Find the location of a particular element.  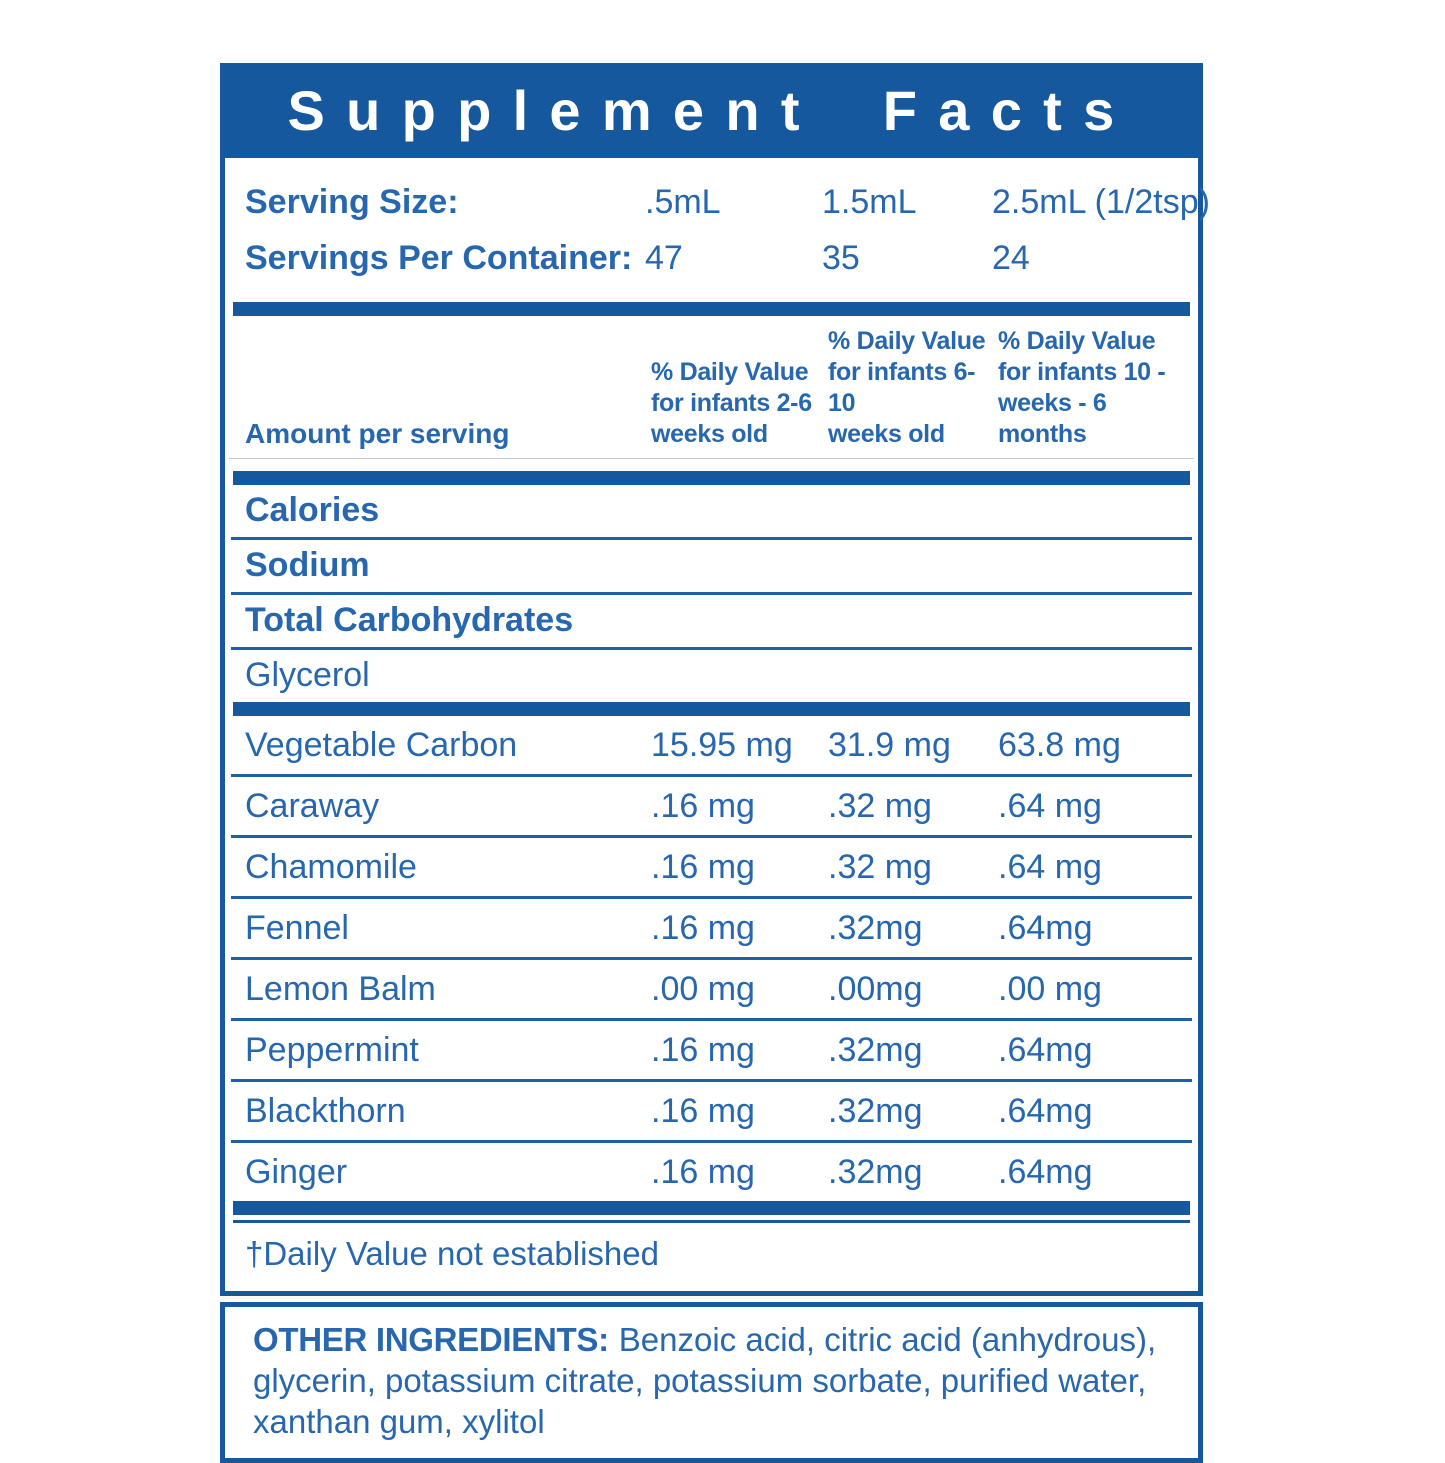

row-label: Total Carbohydrates is located at coordinates (409, 620).